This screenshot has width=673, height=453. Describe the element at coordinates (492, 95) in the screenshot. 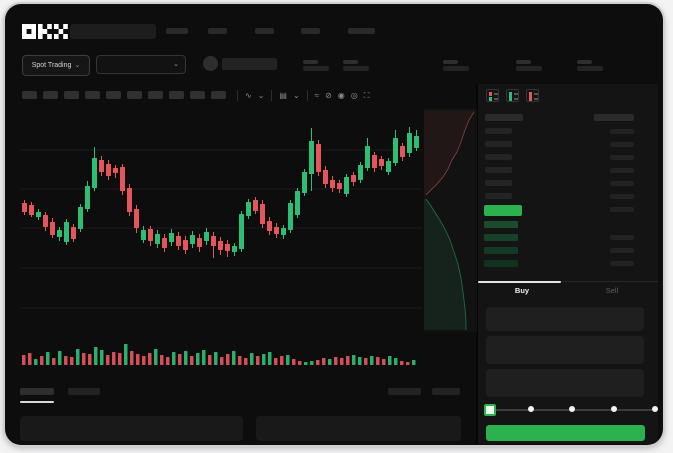

I see `orderbook-combined-icon` at that location.